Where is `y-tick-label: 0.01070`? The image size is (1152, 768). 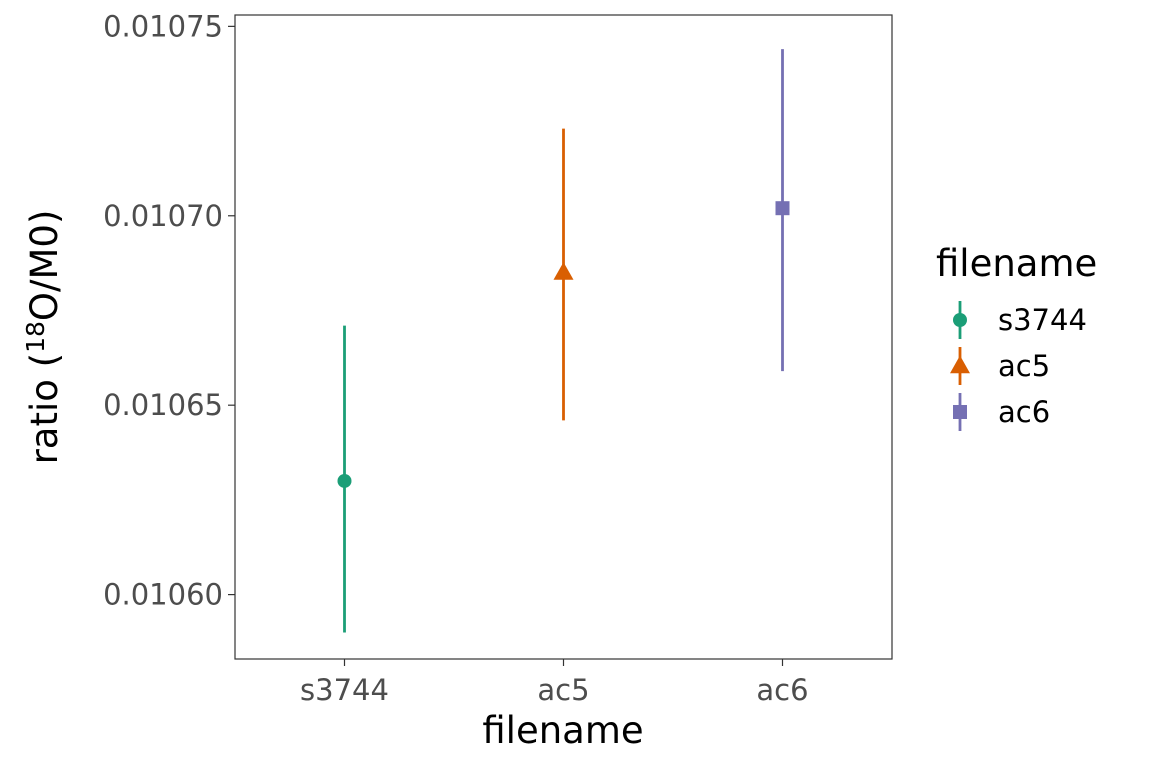 y-tick-label: 0.01070 is located at coordinates (163, 216).